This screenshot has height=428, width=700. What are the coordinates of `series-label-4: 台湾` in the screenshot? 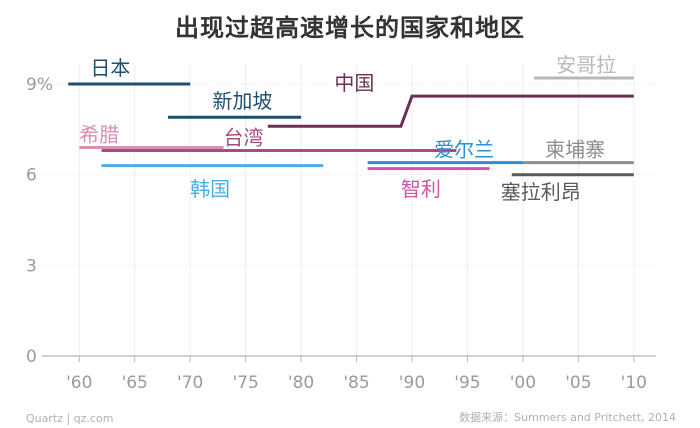 It's located at (243, 137).